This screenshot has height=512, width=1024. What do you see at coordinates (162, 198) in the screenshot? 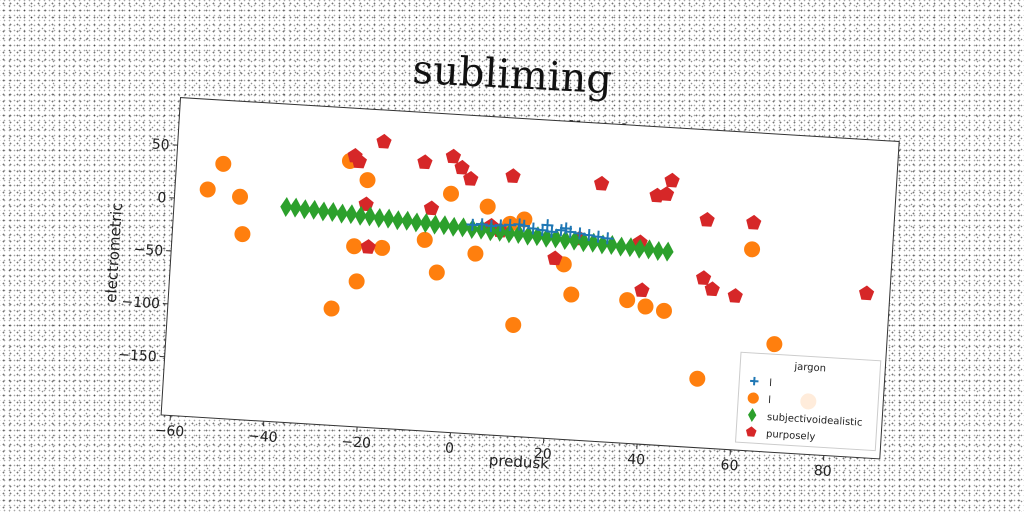
I see `y-tick-label: 0` at bounding box center [162, 198].